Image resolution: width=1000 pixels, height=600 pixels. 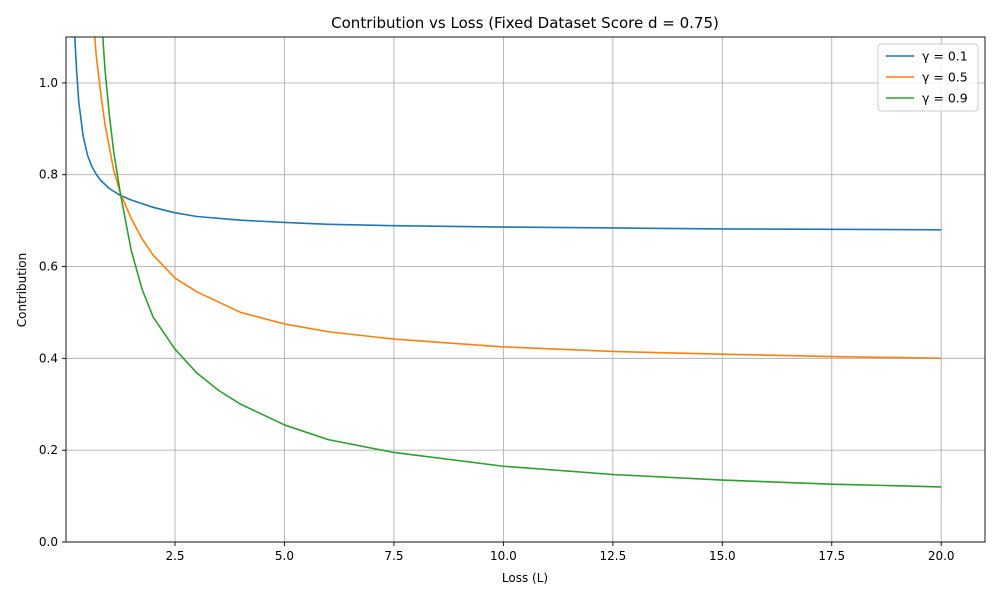 I want to click on y-axis-label: Contribution, so click(x=22, y=290).